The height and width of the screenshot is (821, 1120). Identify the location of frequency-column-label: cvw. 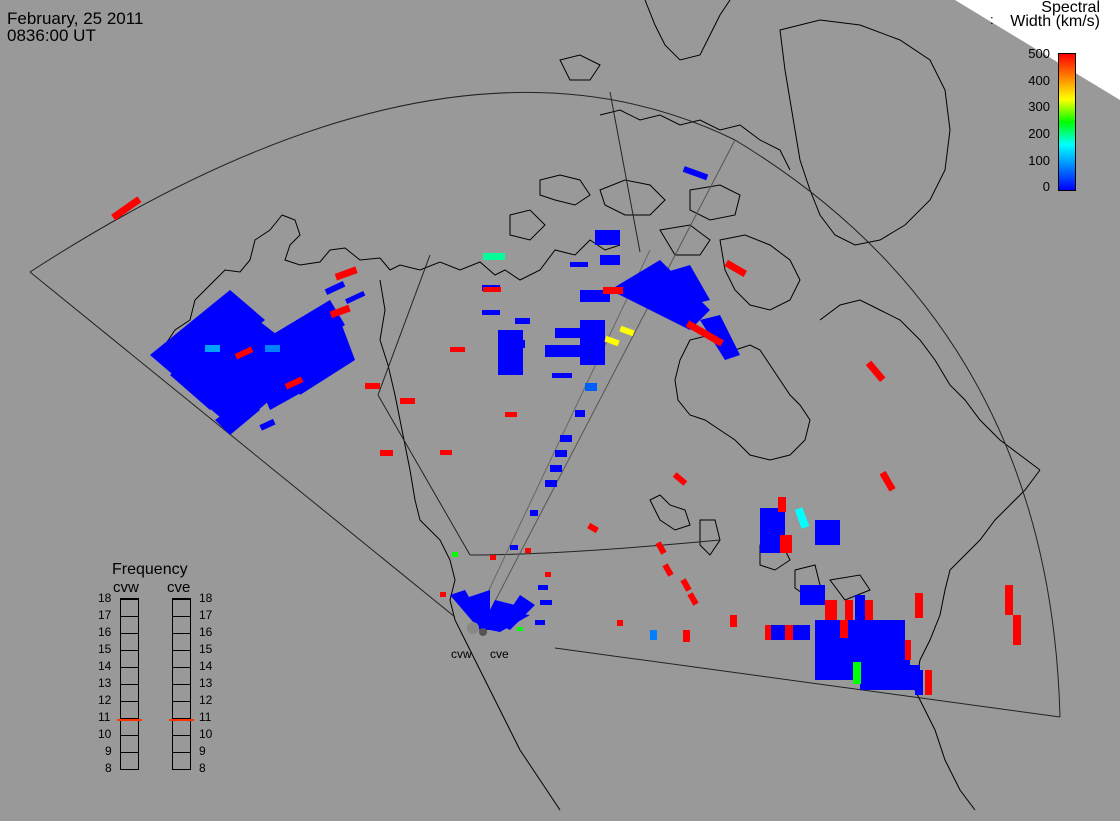
(126, 587).